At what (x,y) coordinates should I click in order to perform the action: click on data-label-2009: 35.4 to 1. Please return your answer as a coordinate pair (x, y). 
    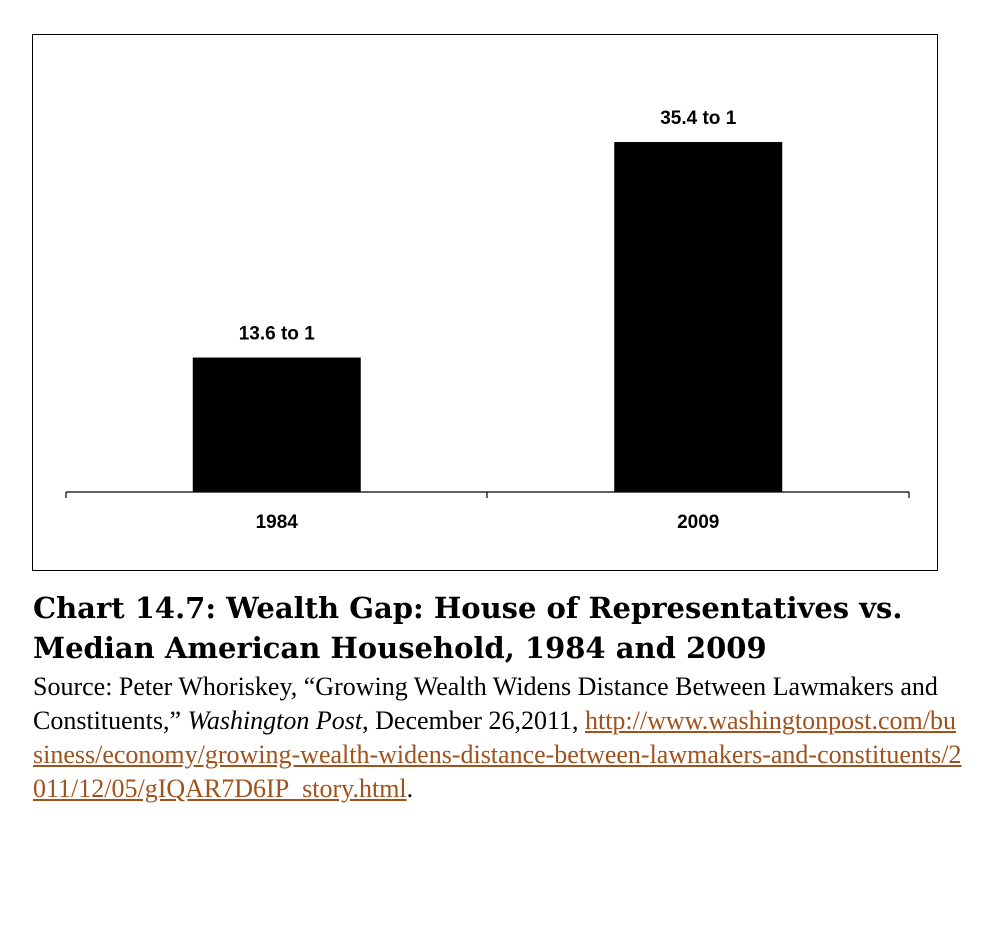
    Looking at the image, I should click on (698, 118).